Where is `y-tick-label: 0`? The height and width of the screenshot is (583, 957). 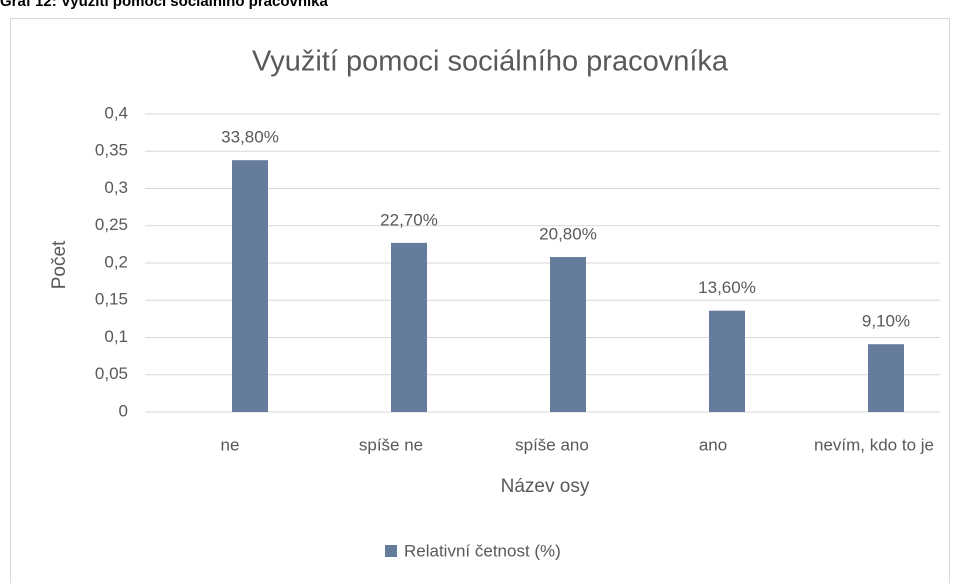 y-tick-label: 0 is located at coordinates (123, 410).